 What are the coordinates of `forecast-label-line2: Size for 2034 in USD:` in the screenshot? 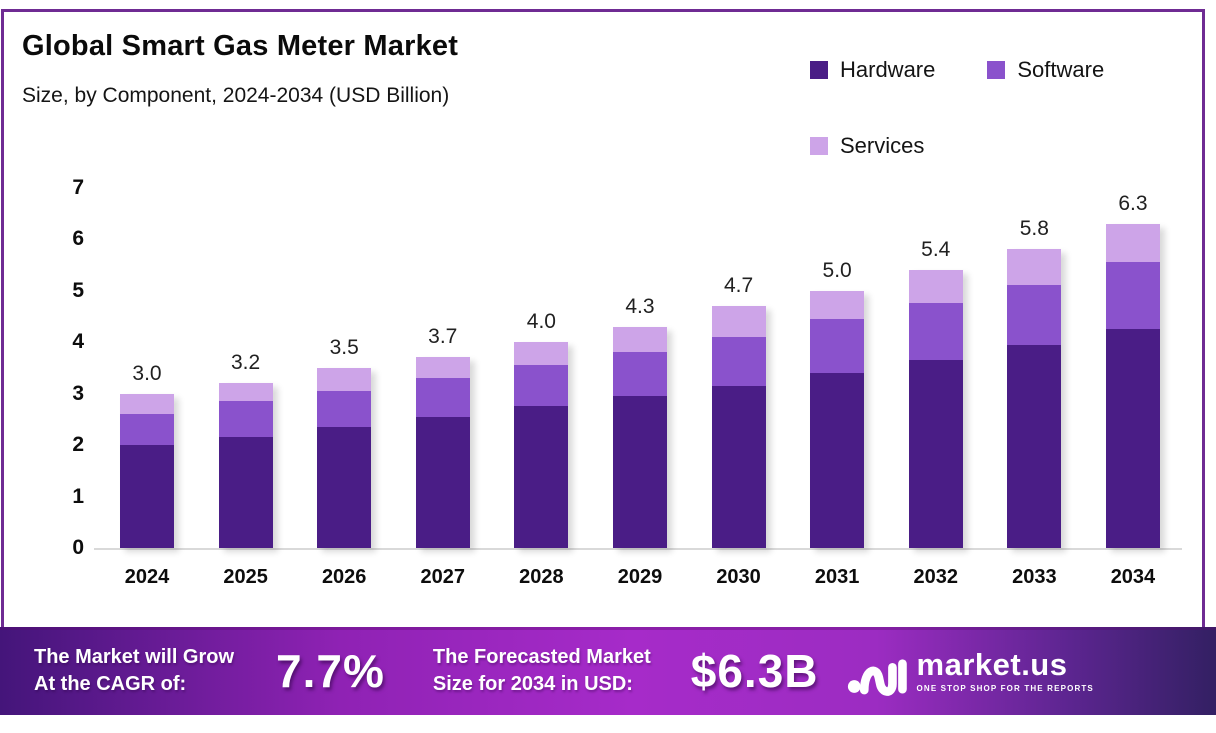 It's located at (532, 684).